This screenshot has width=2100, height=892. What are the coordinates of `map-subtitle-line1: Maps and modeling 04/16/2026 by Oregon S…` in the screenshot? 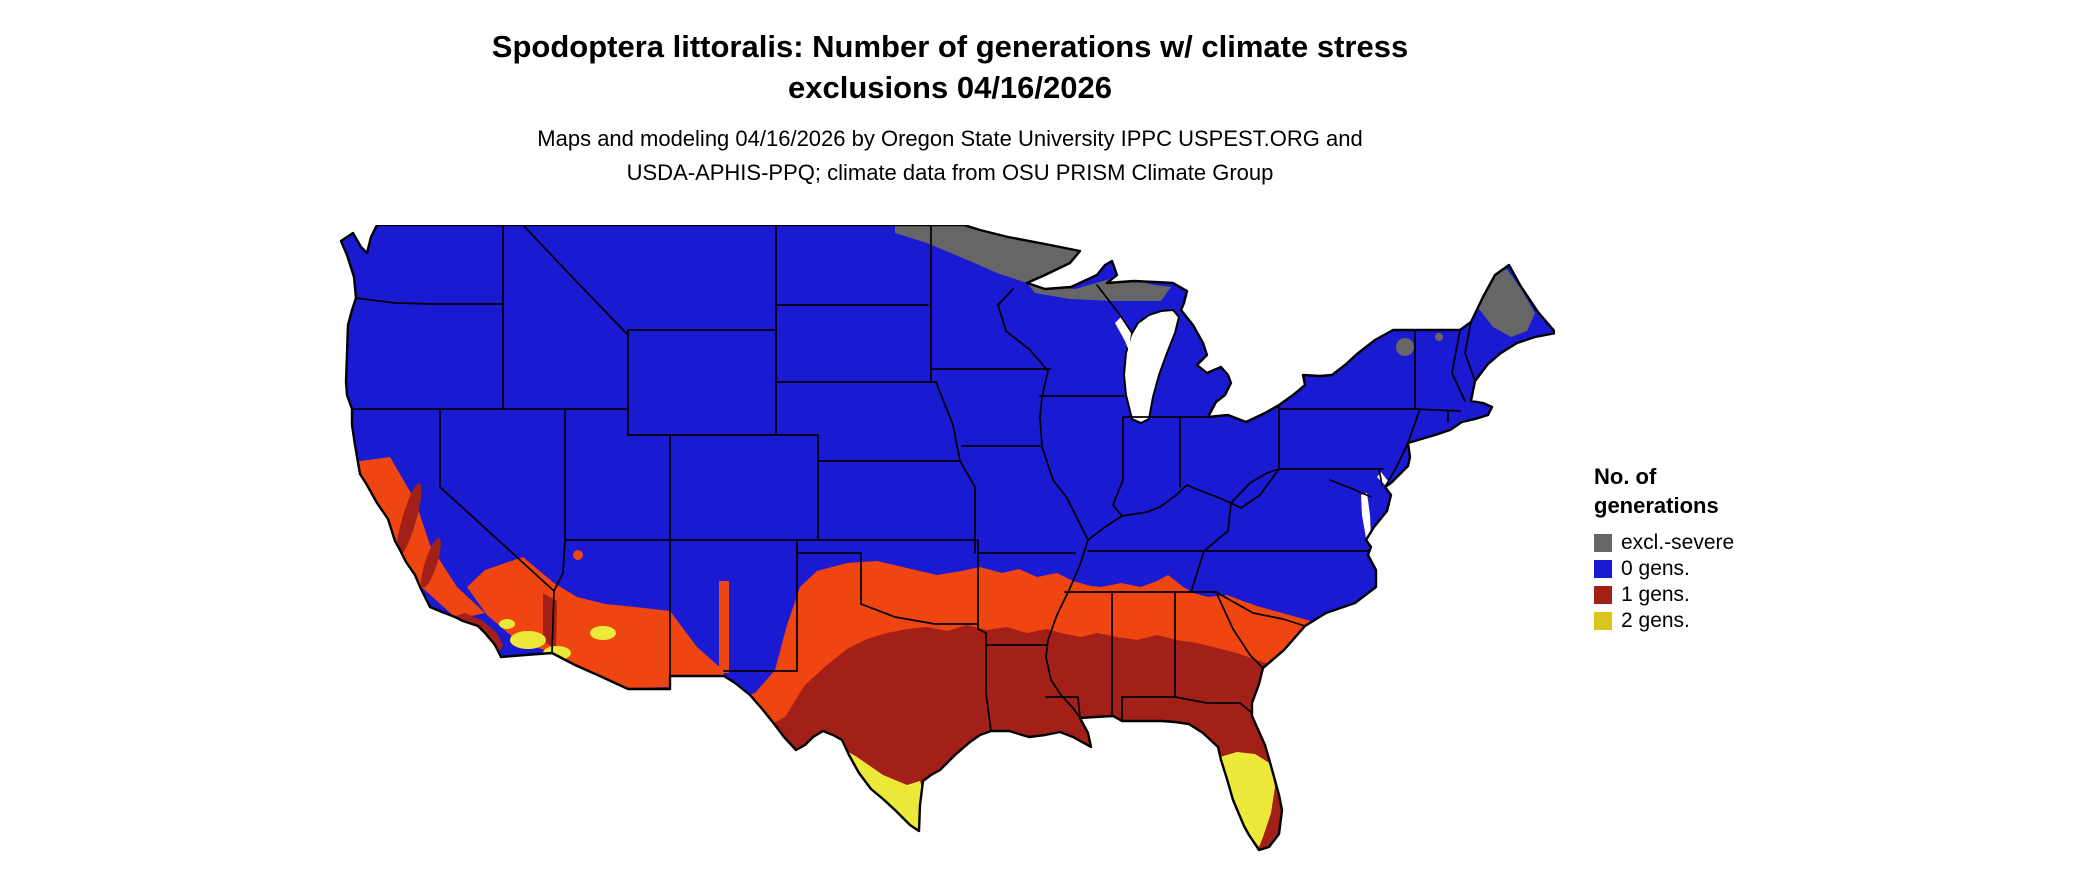 It's located at (950, 138).